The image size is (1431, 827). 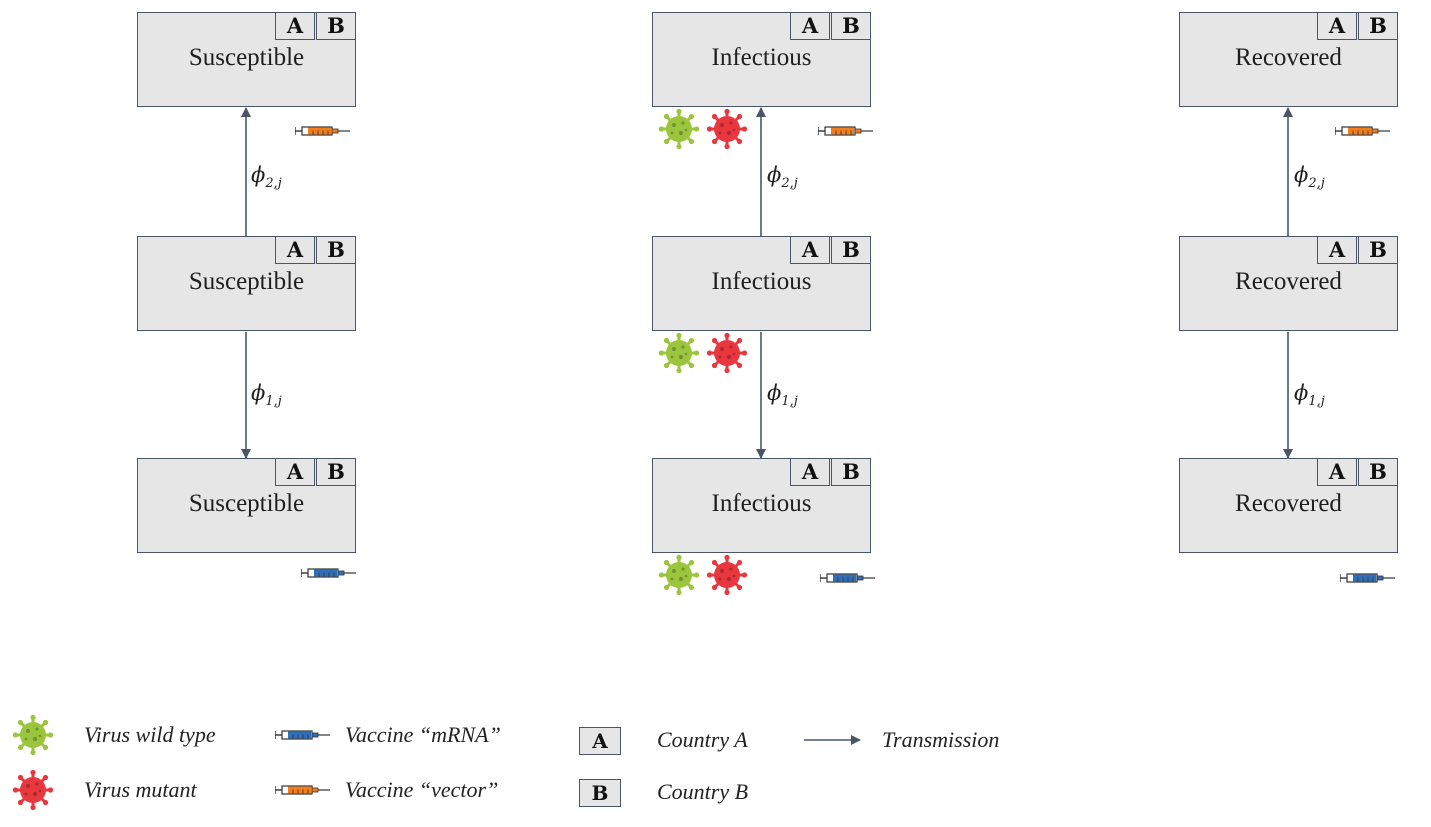 I want to click on legend-vaccine-mrna-label: Vaccine “mRNA”, so click(x=423, y=734).